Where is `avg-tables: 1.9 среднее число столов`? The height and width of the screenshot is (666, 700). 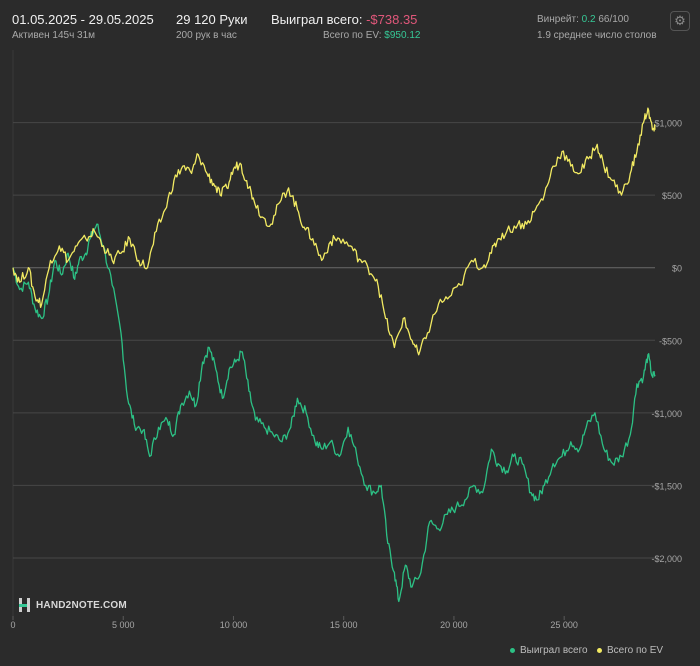
avg-tables: 1.9 среднее число столов is located at coordinates (597, 35).